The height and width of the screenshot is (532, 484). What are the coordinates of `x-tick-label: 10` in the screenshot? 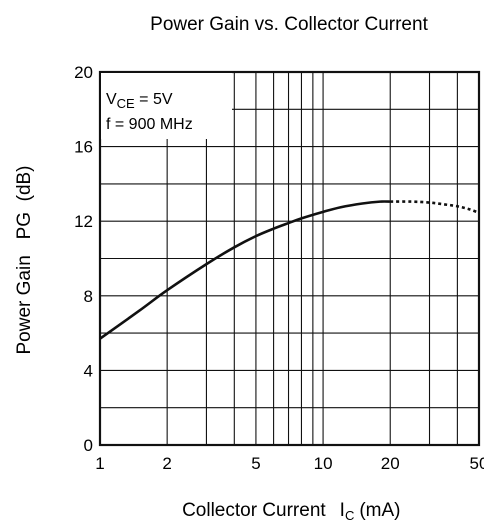 It's located at (323, 463).